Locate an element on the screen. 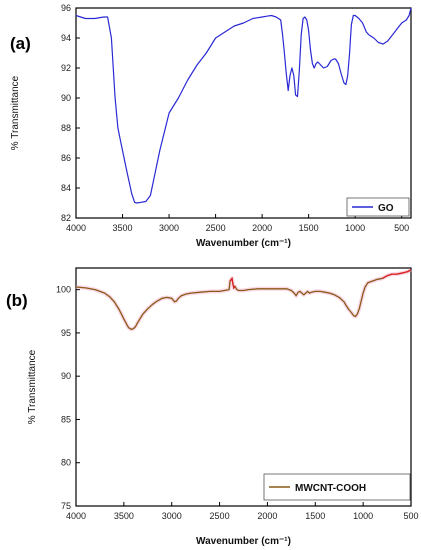 This screenshot has width=421, height=550. y-tick-label: 80 is located at coordinates (66, 463).